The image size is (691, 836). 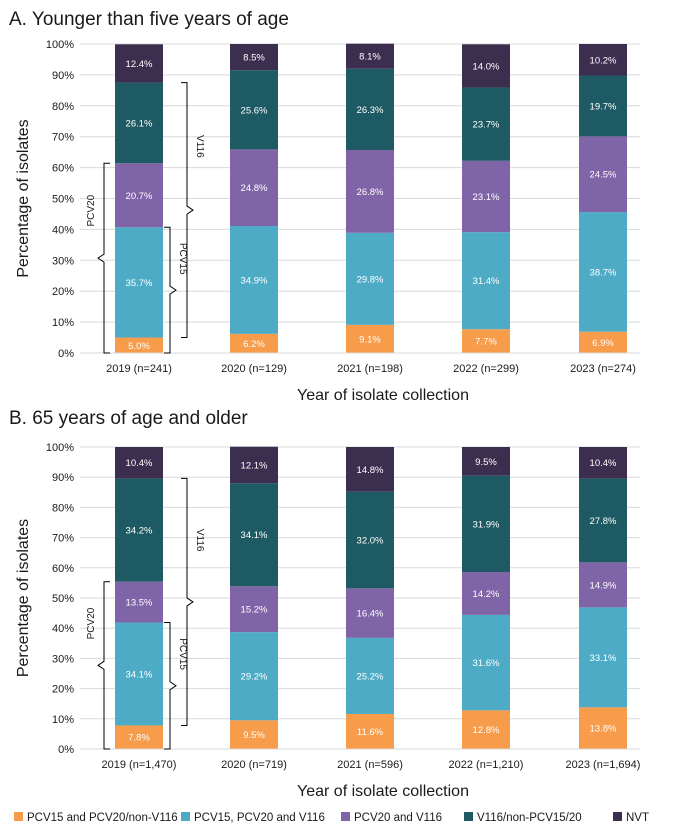 I want to click on data-label: 14.9%, so click(x=603, y=585).